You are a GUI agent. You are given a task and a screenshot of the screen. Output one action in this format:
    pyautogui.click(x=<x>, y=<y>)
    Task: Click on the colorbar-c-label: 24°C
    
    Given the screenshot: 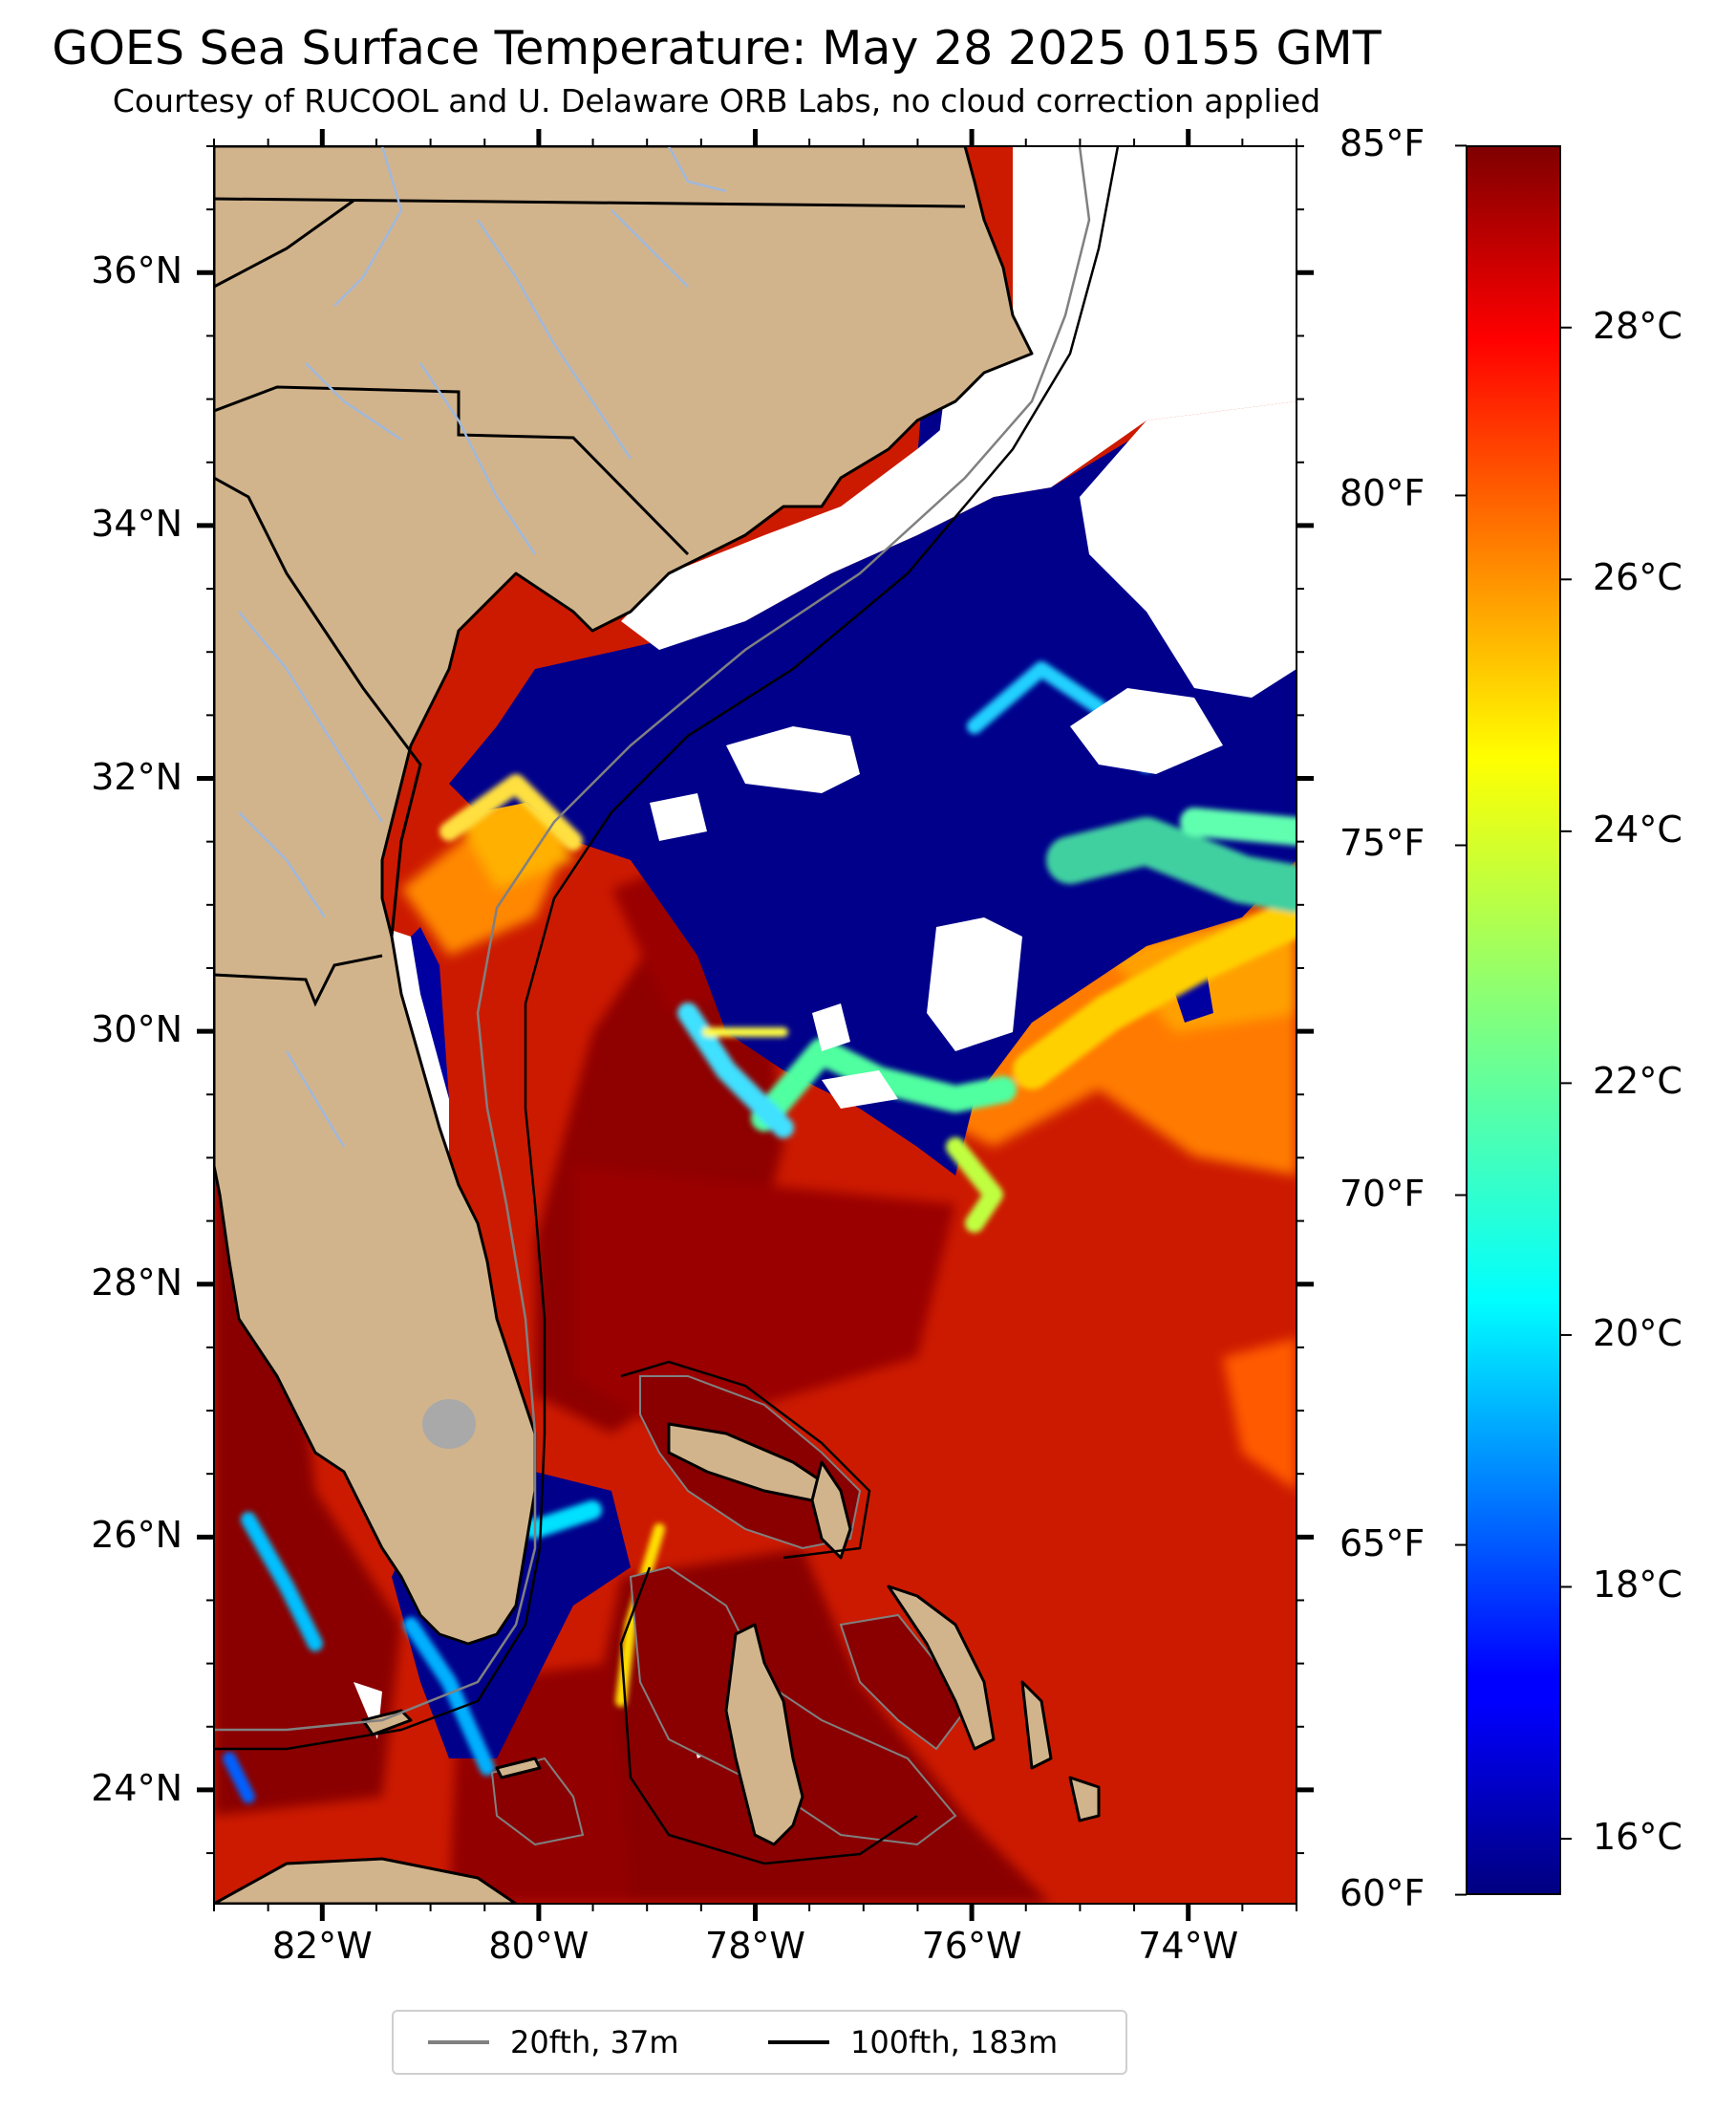 What is the action you would take?
    pyautogui.click(x=1637, y=829)
    